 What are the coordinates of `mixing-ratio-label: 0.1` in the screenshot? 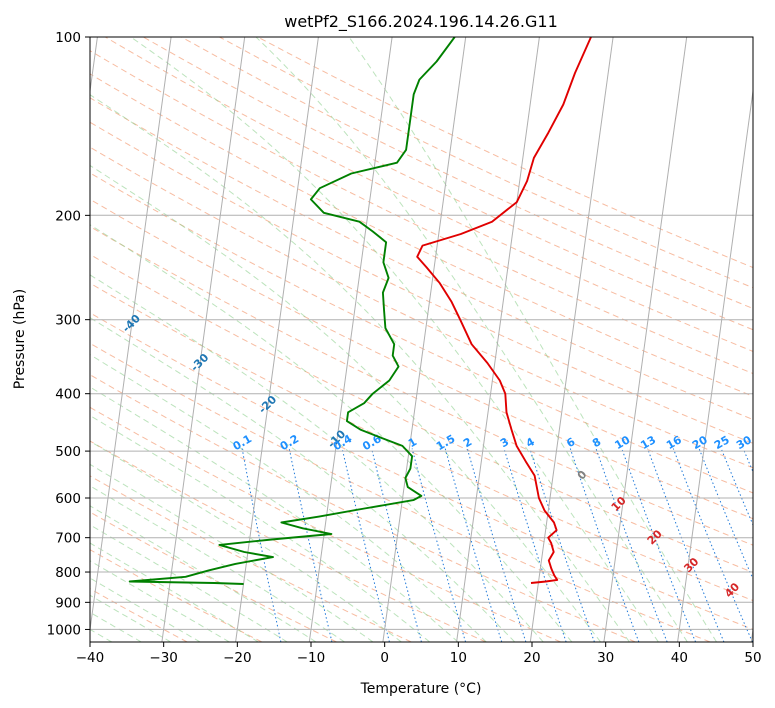 It's located at (242, 442).